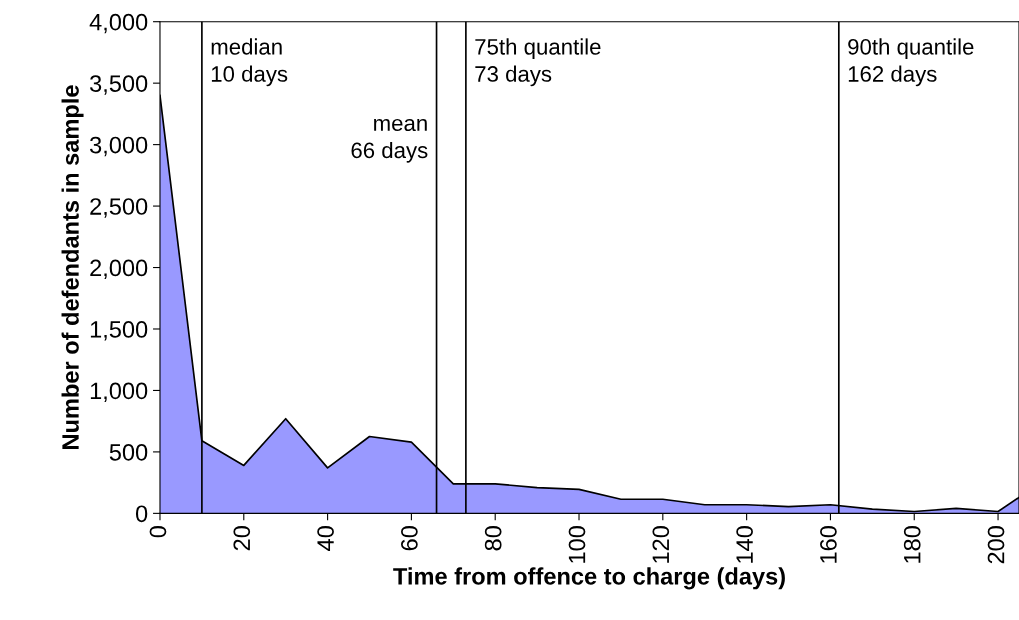 Image resolution: width=1019 pixels, height=620 pixels. Describe the element at coordinates (744, 544) in the screenshot. I see `x-tick-label: 140` at that location.